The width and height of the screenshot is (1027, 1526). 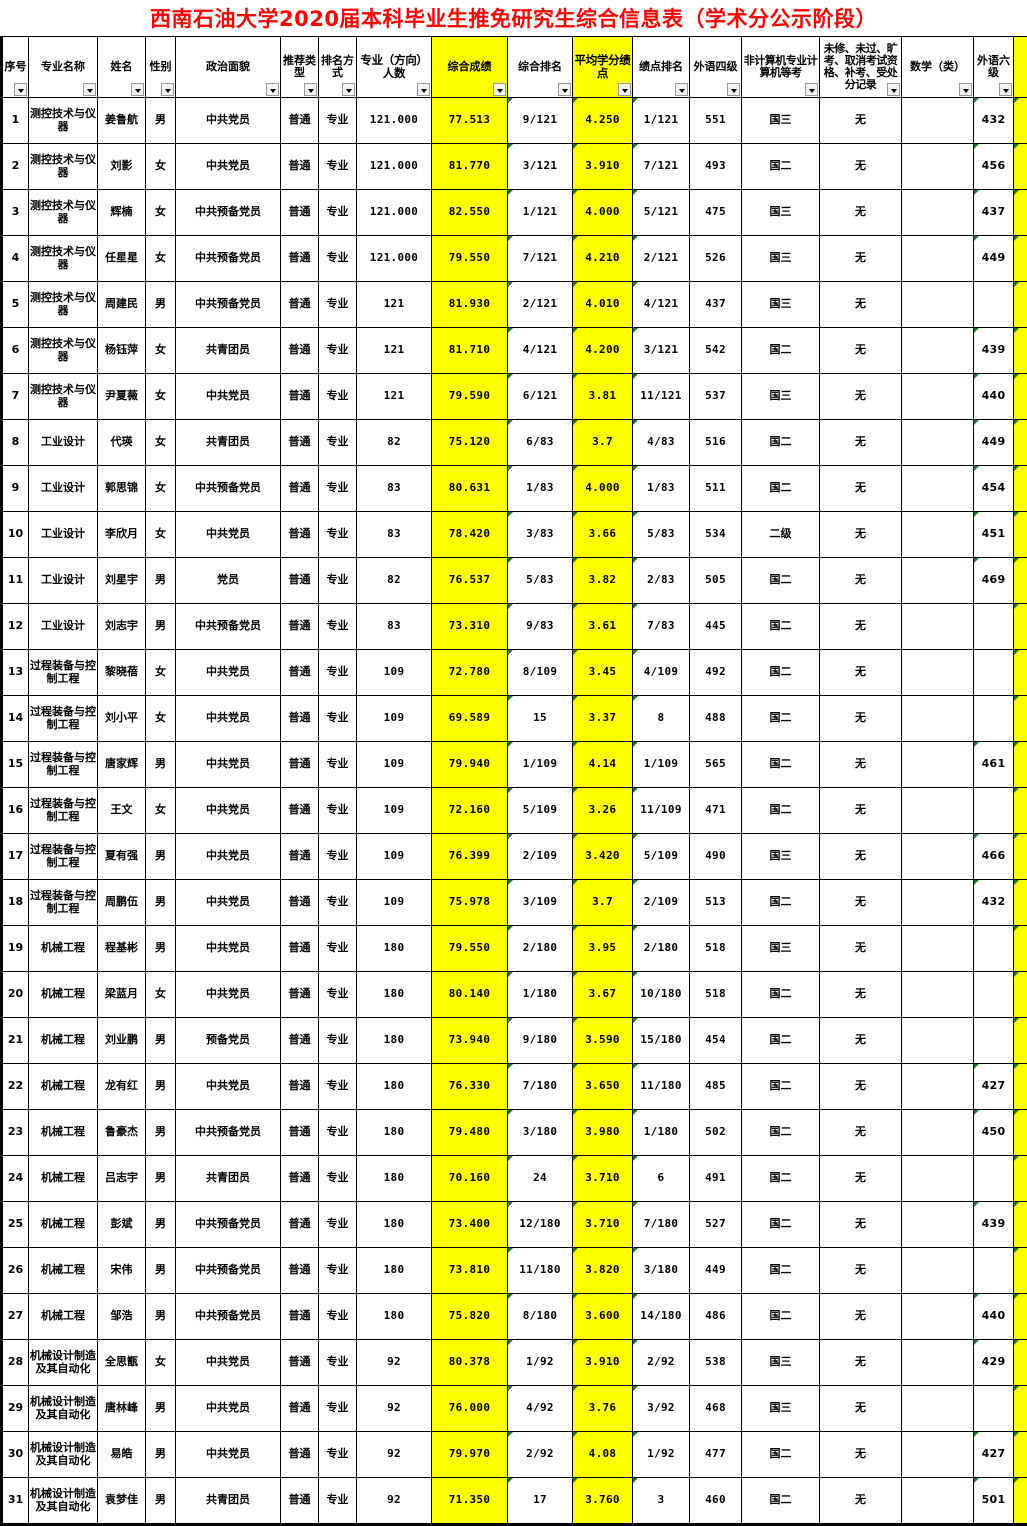 I want to click on cell-major_count: 82, so click(x=394, y=581).